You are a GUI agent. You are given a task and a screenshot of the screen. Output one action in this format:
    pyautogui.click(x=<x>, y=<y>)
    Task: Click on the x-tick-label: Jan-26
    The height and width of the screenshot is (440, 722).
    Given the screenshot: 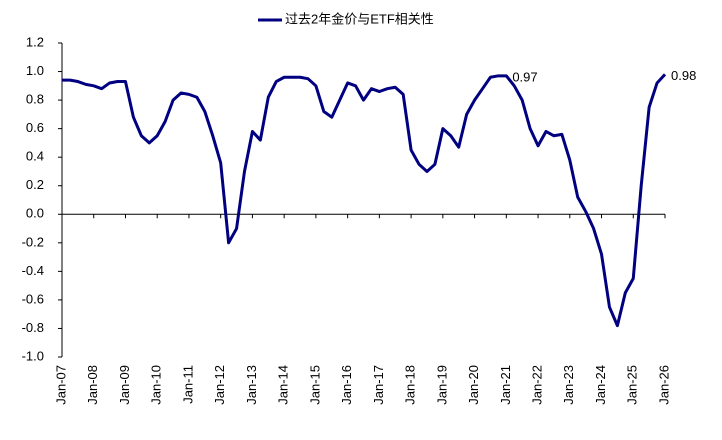 What is the action you would take?
    pyautogui.click(x=663, y=385)
    